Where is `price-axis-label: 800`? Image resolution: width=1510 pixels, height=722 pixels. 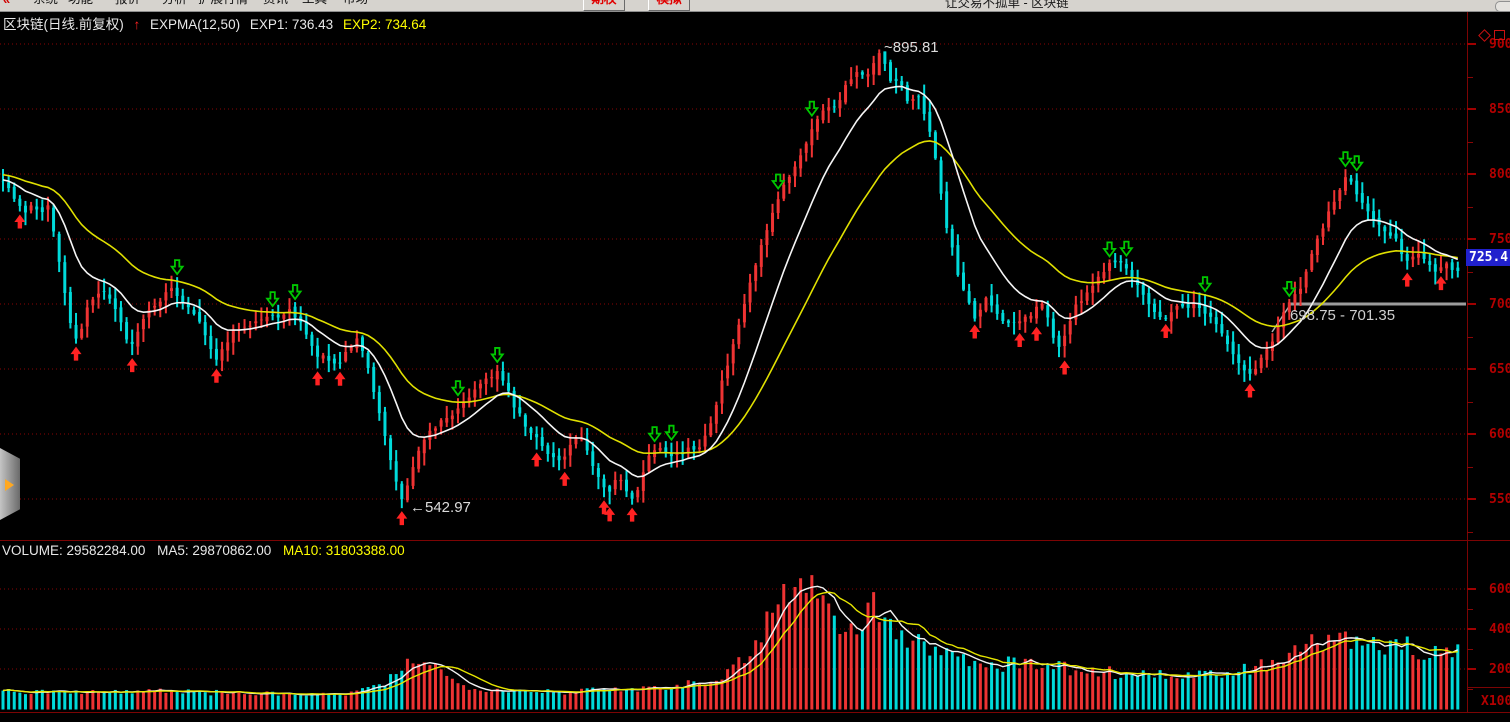
price-axis-label: 800 is located at coordinates (1499, 174).